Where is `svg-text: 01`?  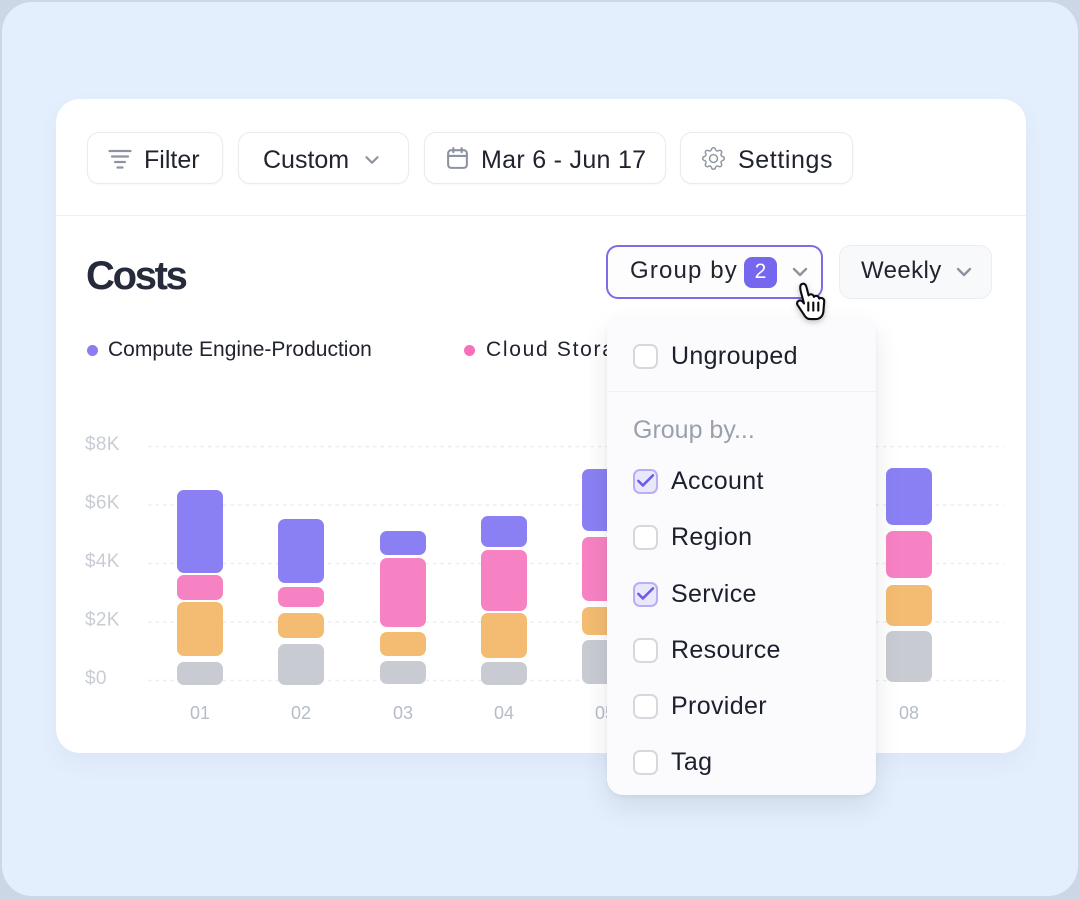
svg-text: 01 is located at coordinates (200, 713).